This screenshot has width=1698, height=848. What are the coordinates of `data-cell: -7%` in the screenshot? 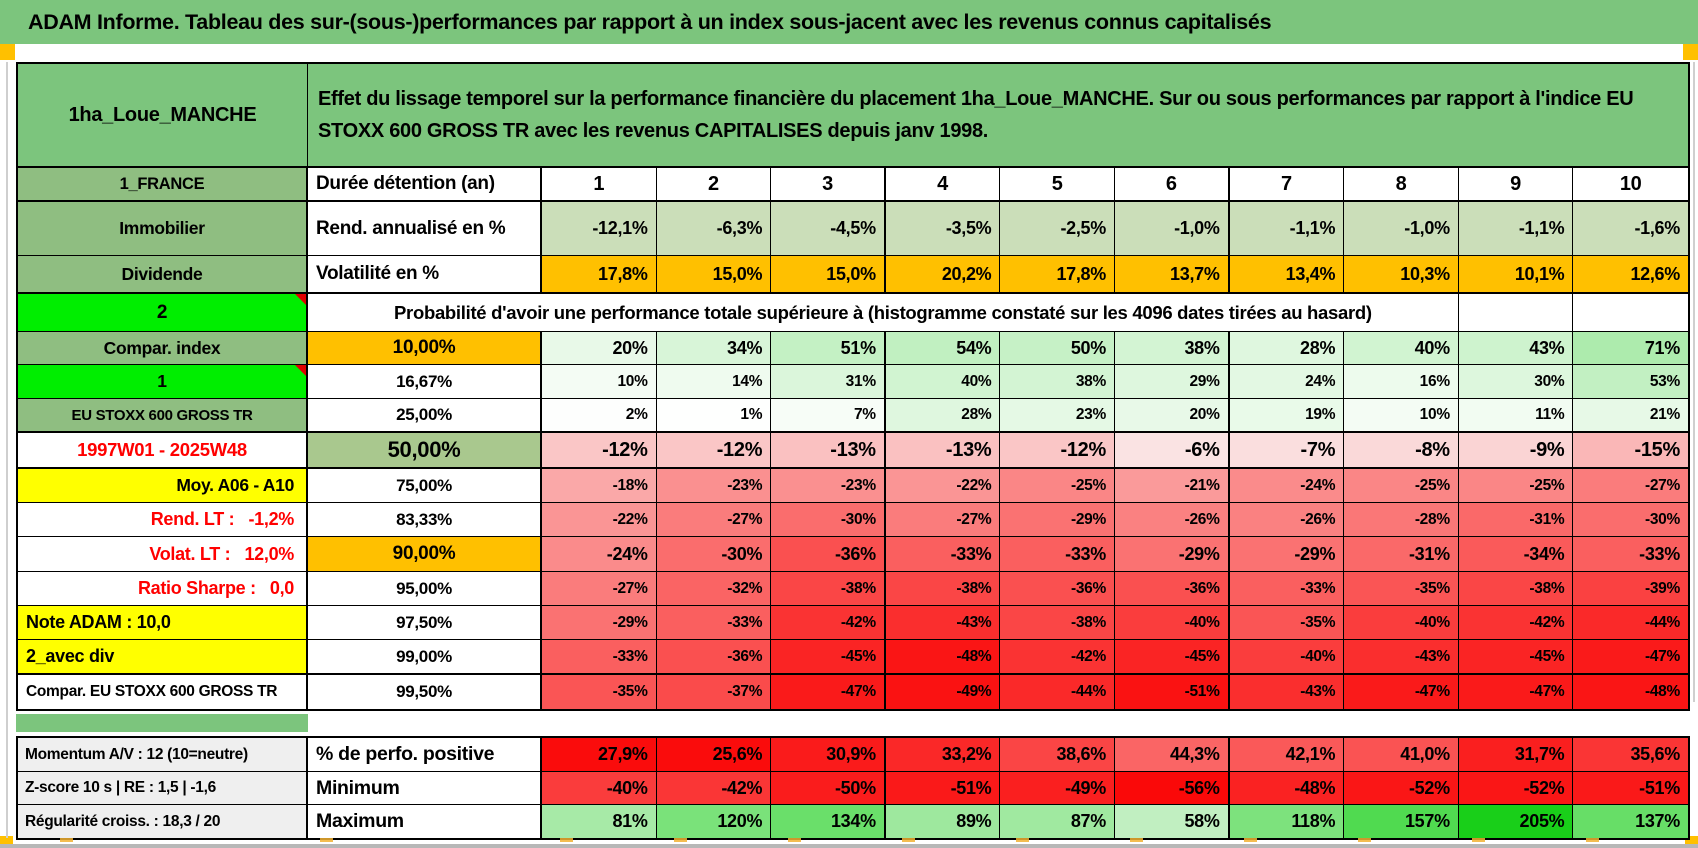 It's located at (1287, 451).